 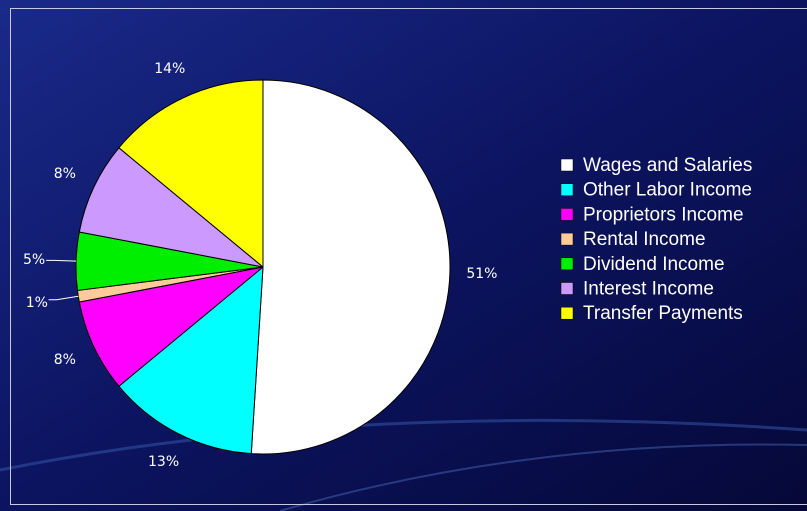 What do you see at coordinates (34, 260) in the screenshot?
I see `data-label: 5%` at bounding box center [34, 260].